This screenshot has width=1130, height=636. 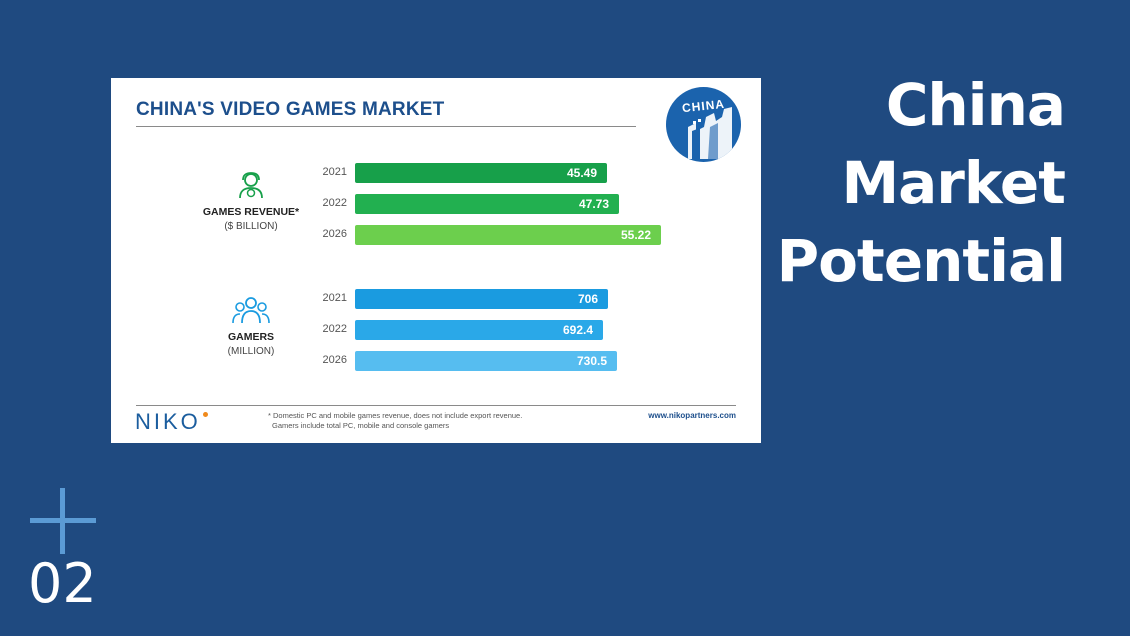 What do you see at coordinates (481, 299) in the screenshot?
I see `bar-gamers-2021: 706` at bounding box center [481, 299].